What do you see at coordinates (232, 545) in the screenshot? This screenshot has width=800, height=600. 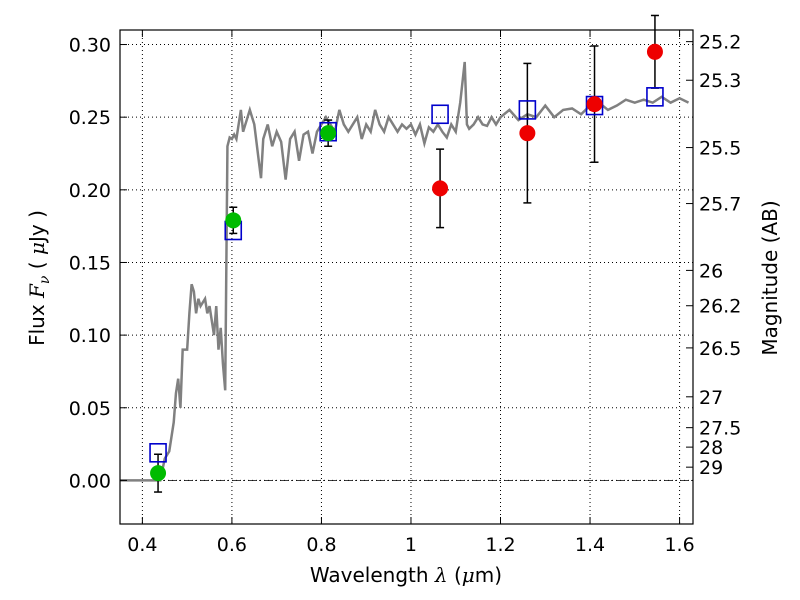 I see `x-tick-label: 0.6` at bounding box center [232, 545].